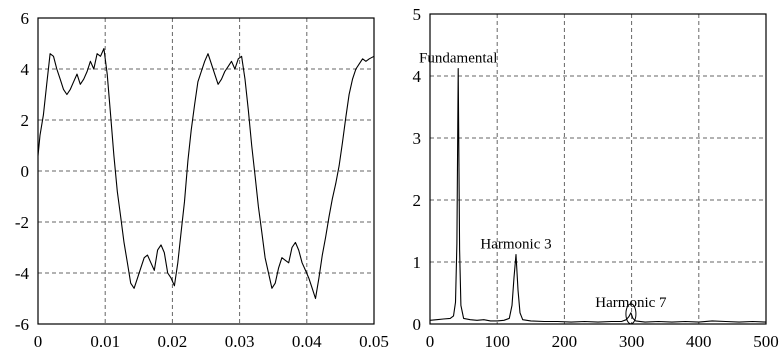 This screenshot has height=358, width=784. Describe the element at coordinates (417, 14) in the screenshot. I see `y-tick-label: 5` at that location.